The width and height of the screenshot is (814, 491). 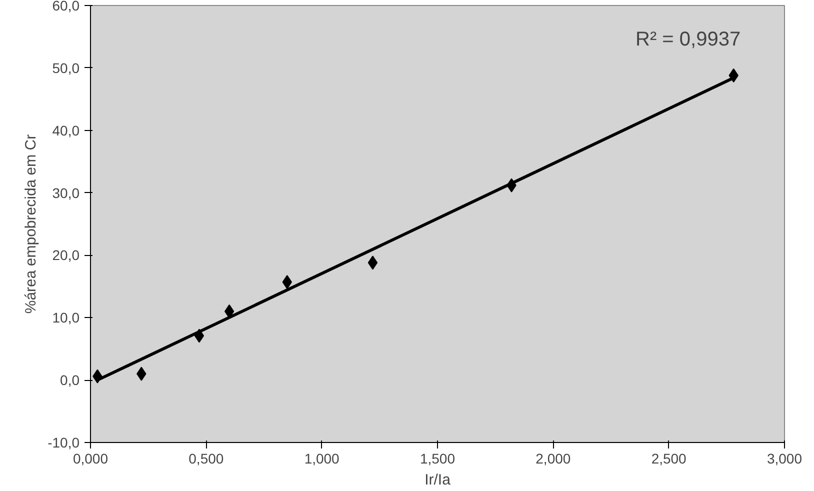 I want to click on x-axis-title: Ir/Ia, so click(x=438, y=480).